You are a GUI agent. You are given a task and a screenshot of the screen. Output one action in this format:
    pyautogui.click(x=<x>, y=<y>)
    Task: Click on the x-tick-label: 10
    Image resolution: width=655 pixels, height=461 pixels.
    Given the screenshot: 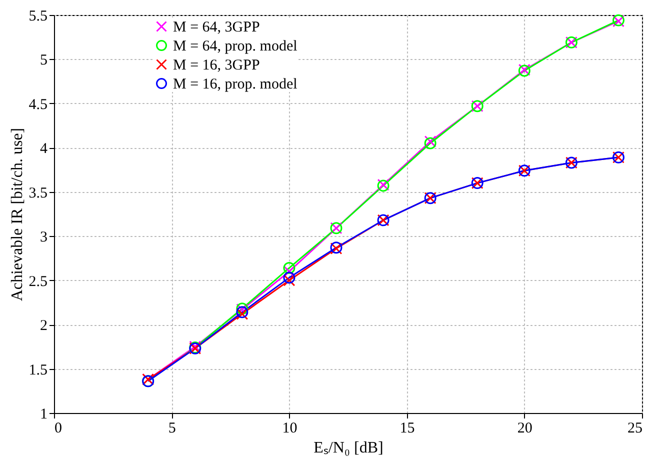 What is the action you would take?
    pyautogui.click(x=290, y=428)
    